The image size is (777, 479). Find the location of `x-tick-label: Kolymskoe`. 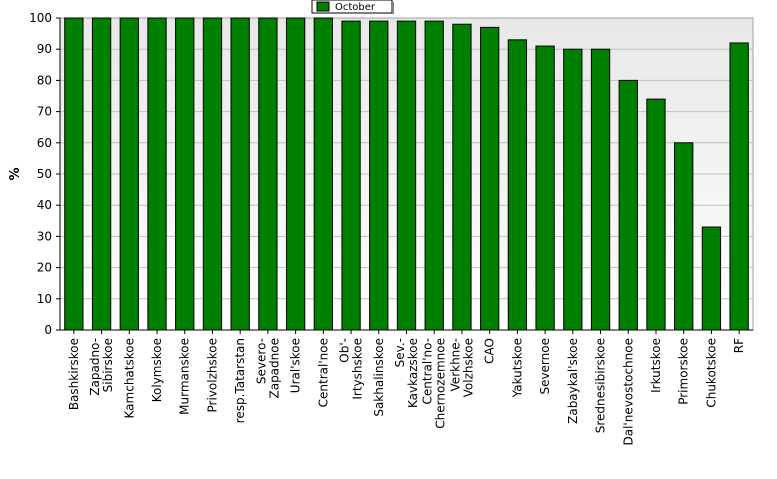

x-tick-label: Kolymskoe is located at coordinates (157, 370).